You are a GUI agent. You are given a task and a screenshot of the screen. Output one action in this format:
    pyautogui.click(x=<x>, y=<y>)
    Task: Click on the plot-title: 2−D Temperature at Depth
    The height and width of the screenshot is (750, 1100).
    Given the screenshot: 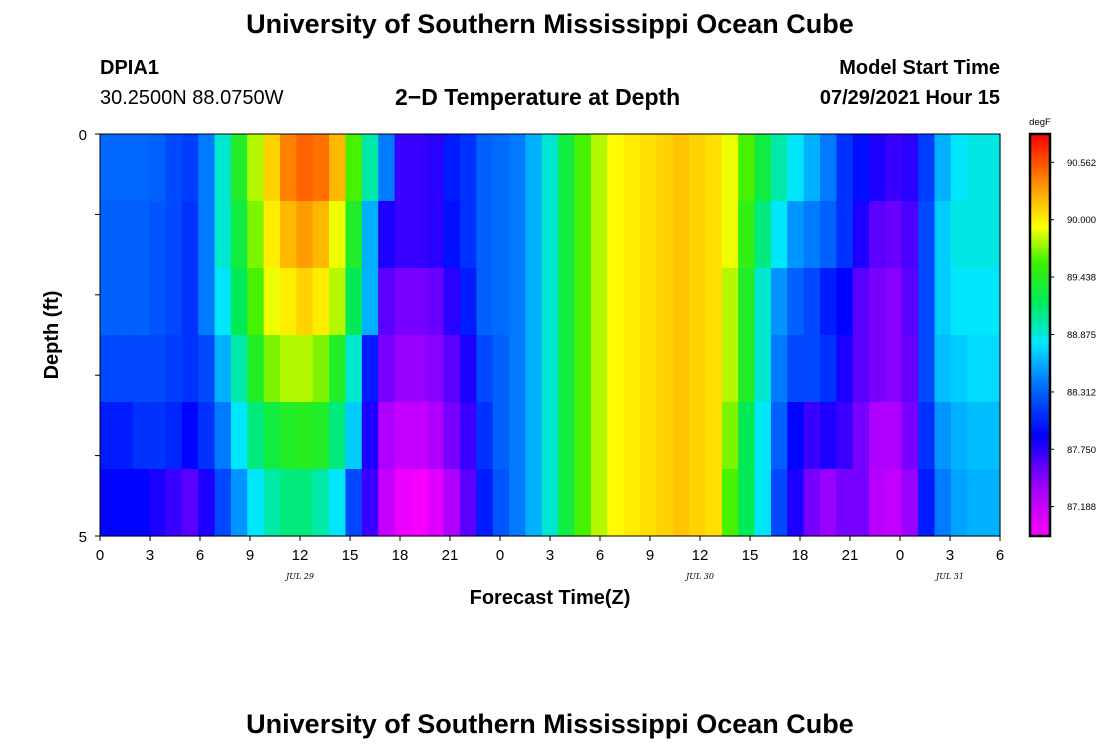 What is the action you would take?
    pyautogui.click(x=538, y=97)
    